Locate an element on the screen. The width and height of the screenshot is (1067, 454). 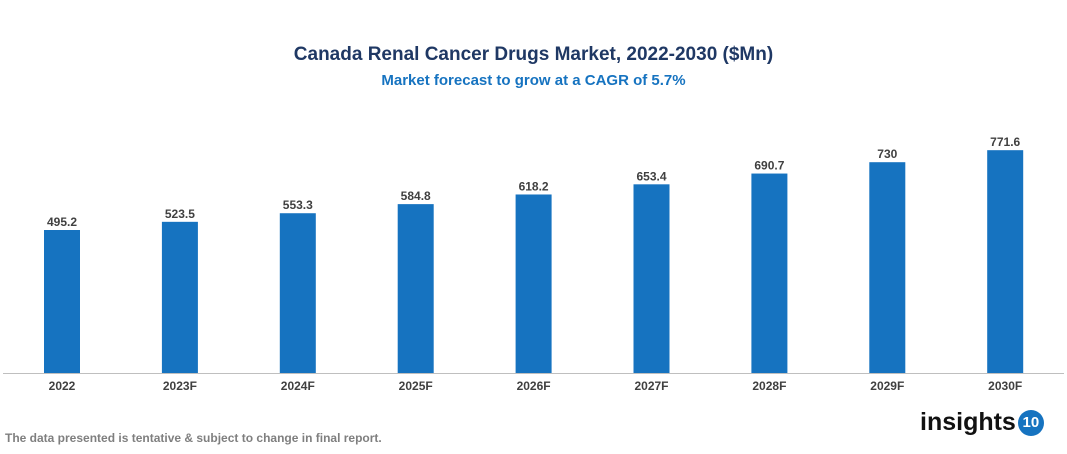
data-label: 690.7 is located at coordinates (769, 166).